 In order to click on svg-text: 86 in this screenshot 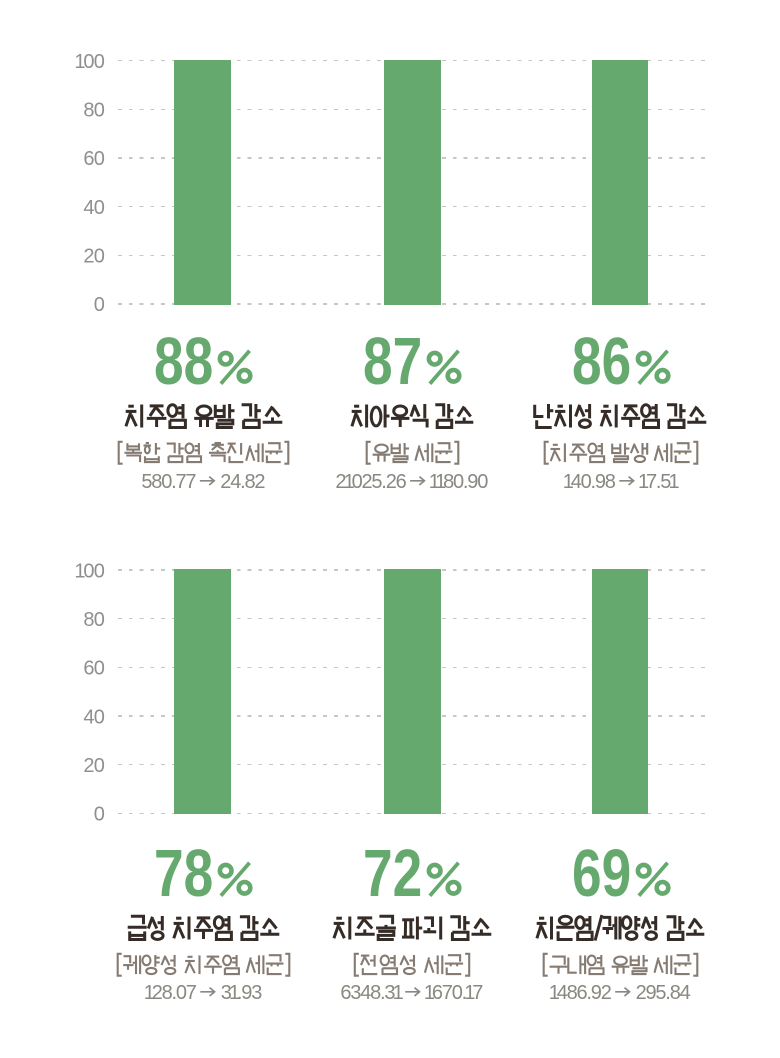, I will do `click(601, 362)`.